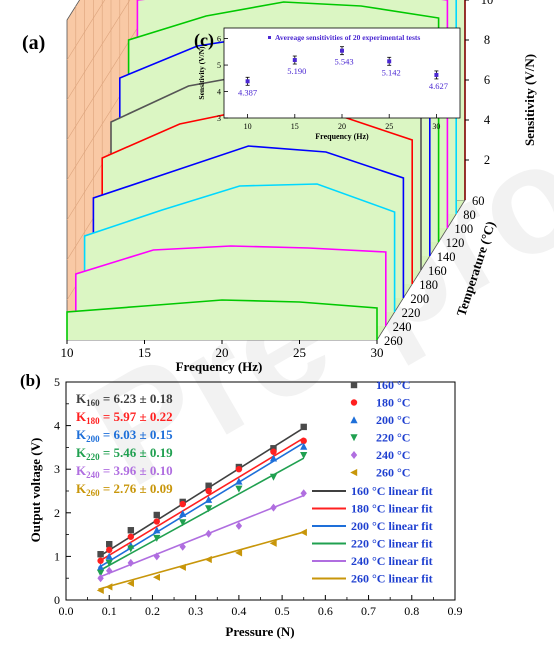  What do you see at coordinates (487, 80) in the screenshot?
I see `sensitivity-tick-label: 6` at bounding box center [487, 80].